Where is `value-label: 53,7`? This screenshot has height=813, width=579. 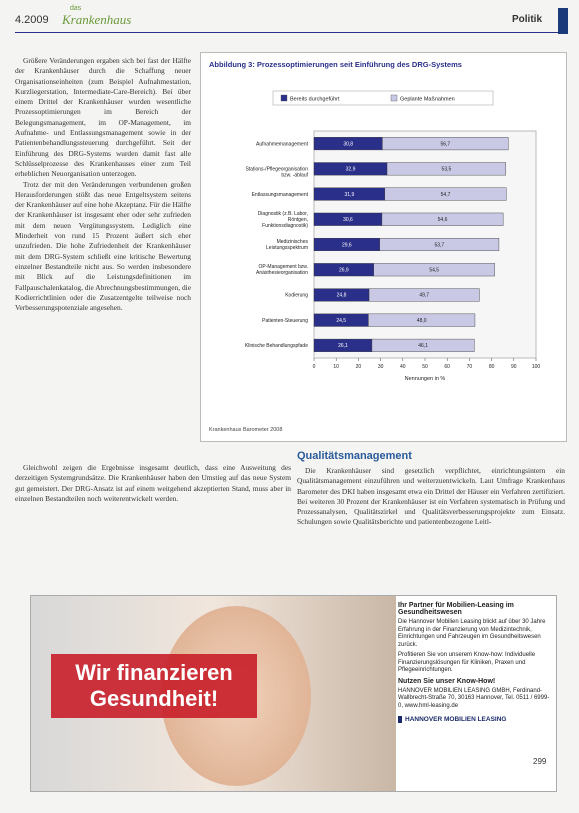 value-label: 53,7 is located at coordinates (439, 245).